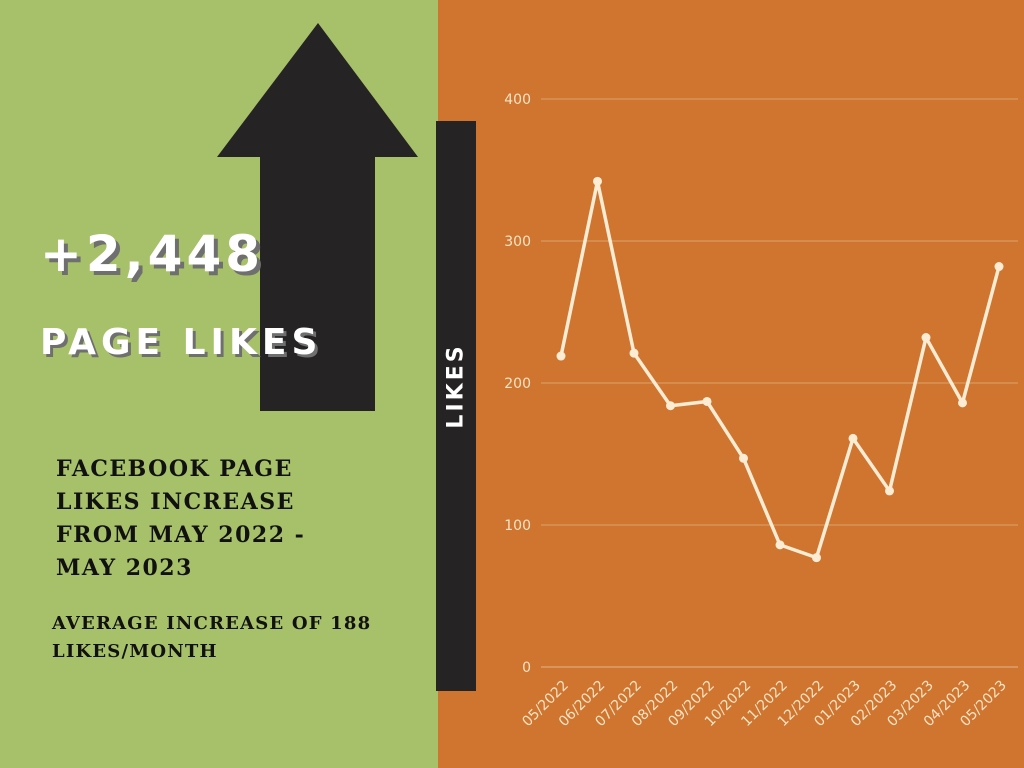 The width and height of the screenshot is (1024, 768). I want to click on headline-number: +2,448, so click(152, 254).